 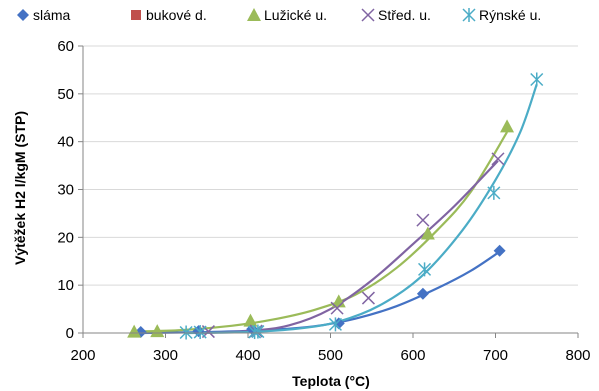 I want to click on x-axis-title: Teplota (°C), so click(x=331, y=381).